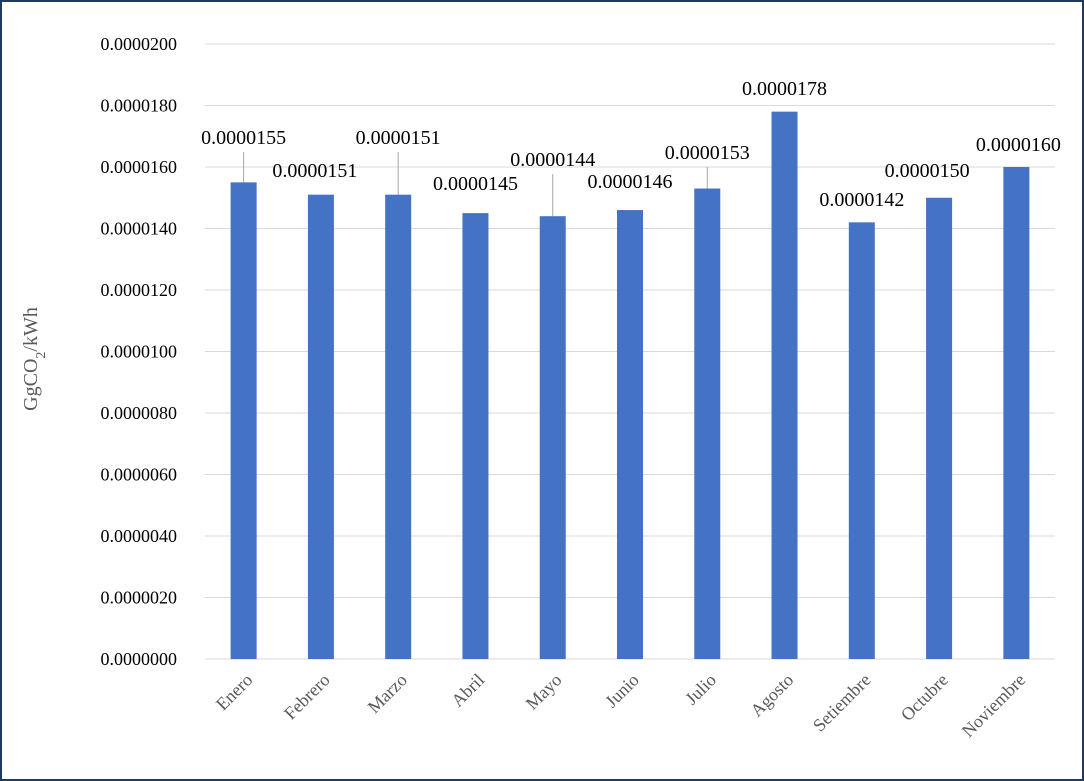 The height and width of the screenshot is (781, 1084). I want to click on data-label: 0.0000145, so click(475, 184).